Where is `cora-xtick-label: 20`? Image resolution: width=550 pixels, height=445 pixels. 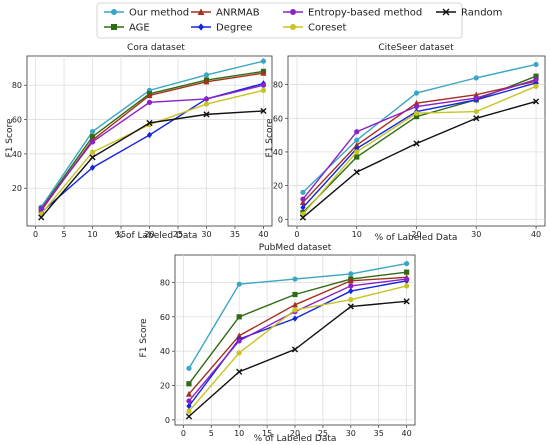
cora-xtick-label: 20 is located at coordinates (149, 234).